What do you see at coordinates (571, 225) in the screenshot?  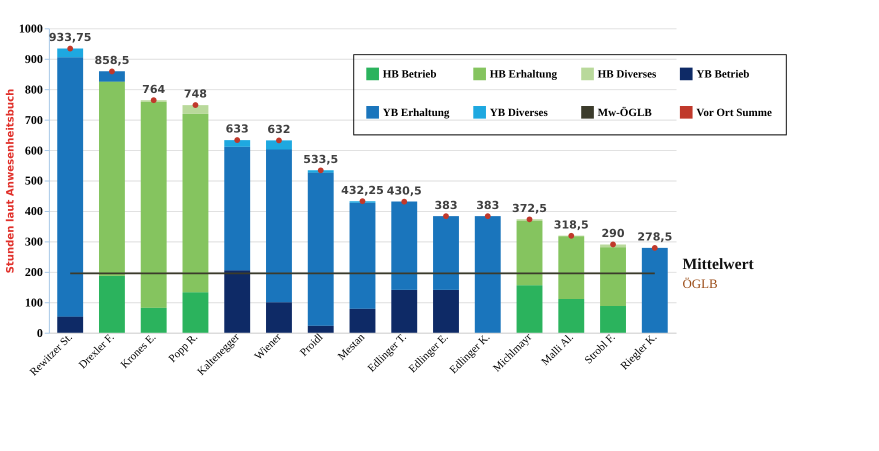 I see `data-label: 318,5` at bounding box center [571, 225].